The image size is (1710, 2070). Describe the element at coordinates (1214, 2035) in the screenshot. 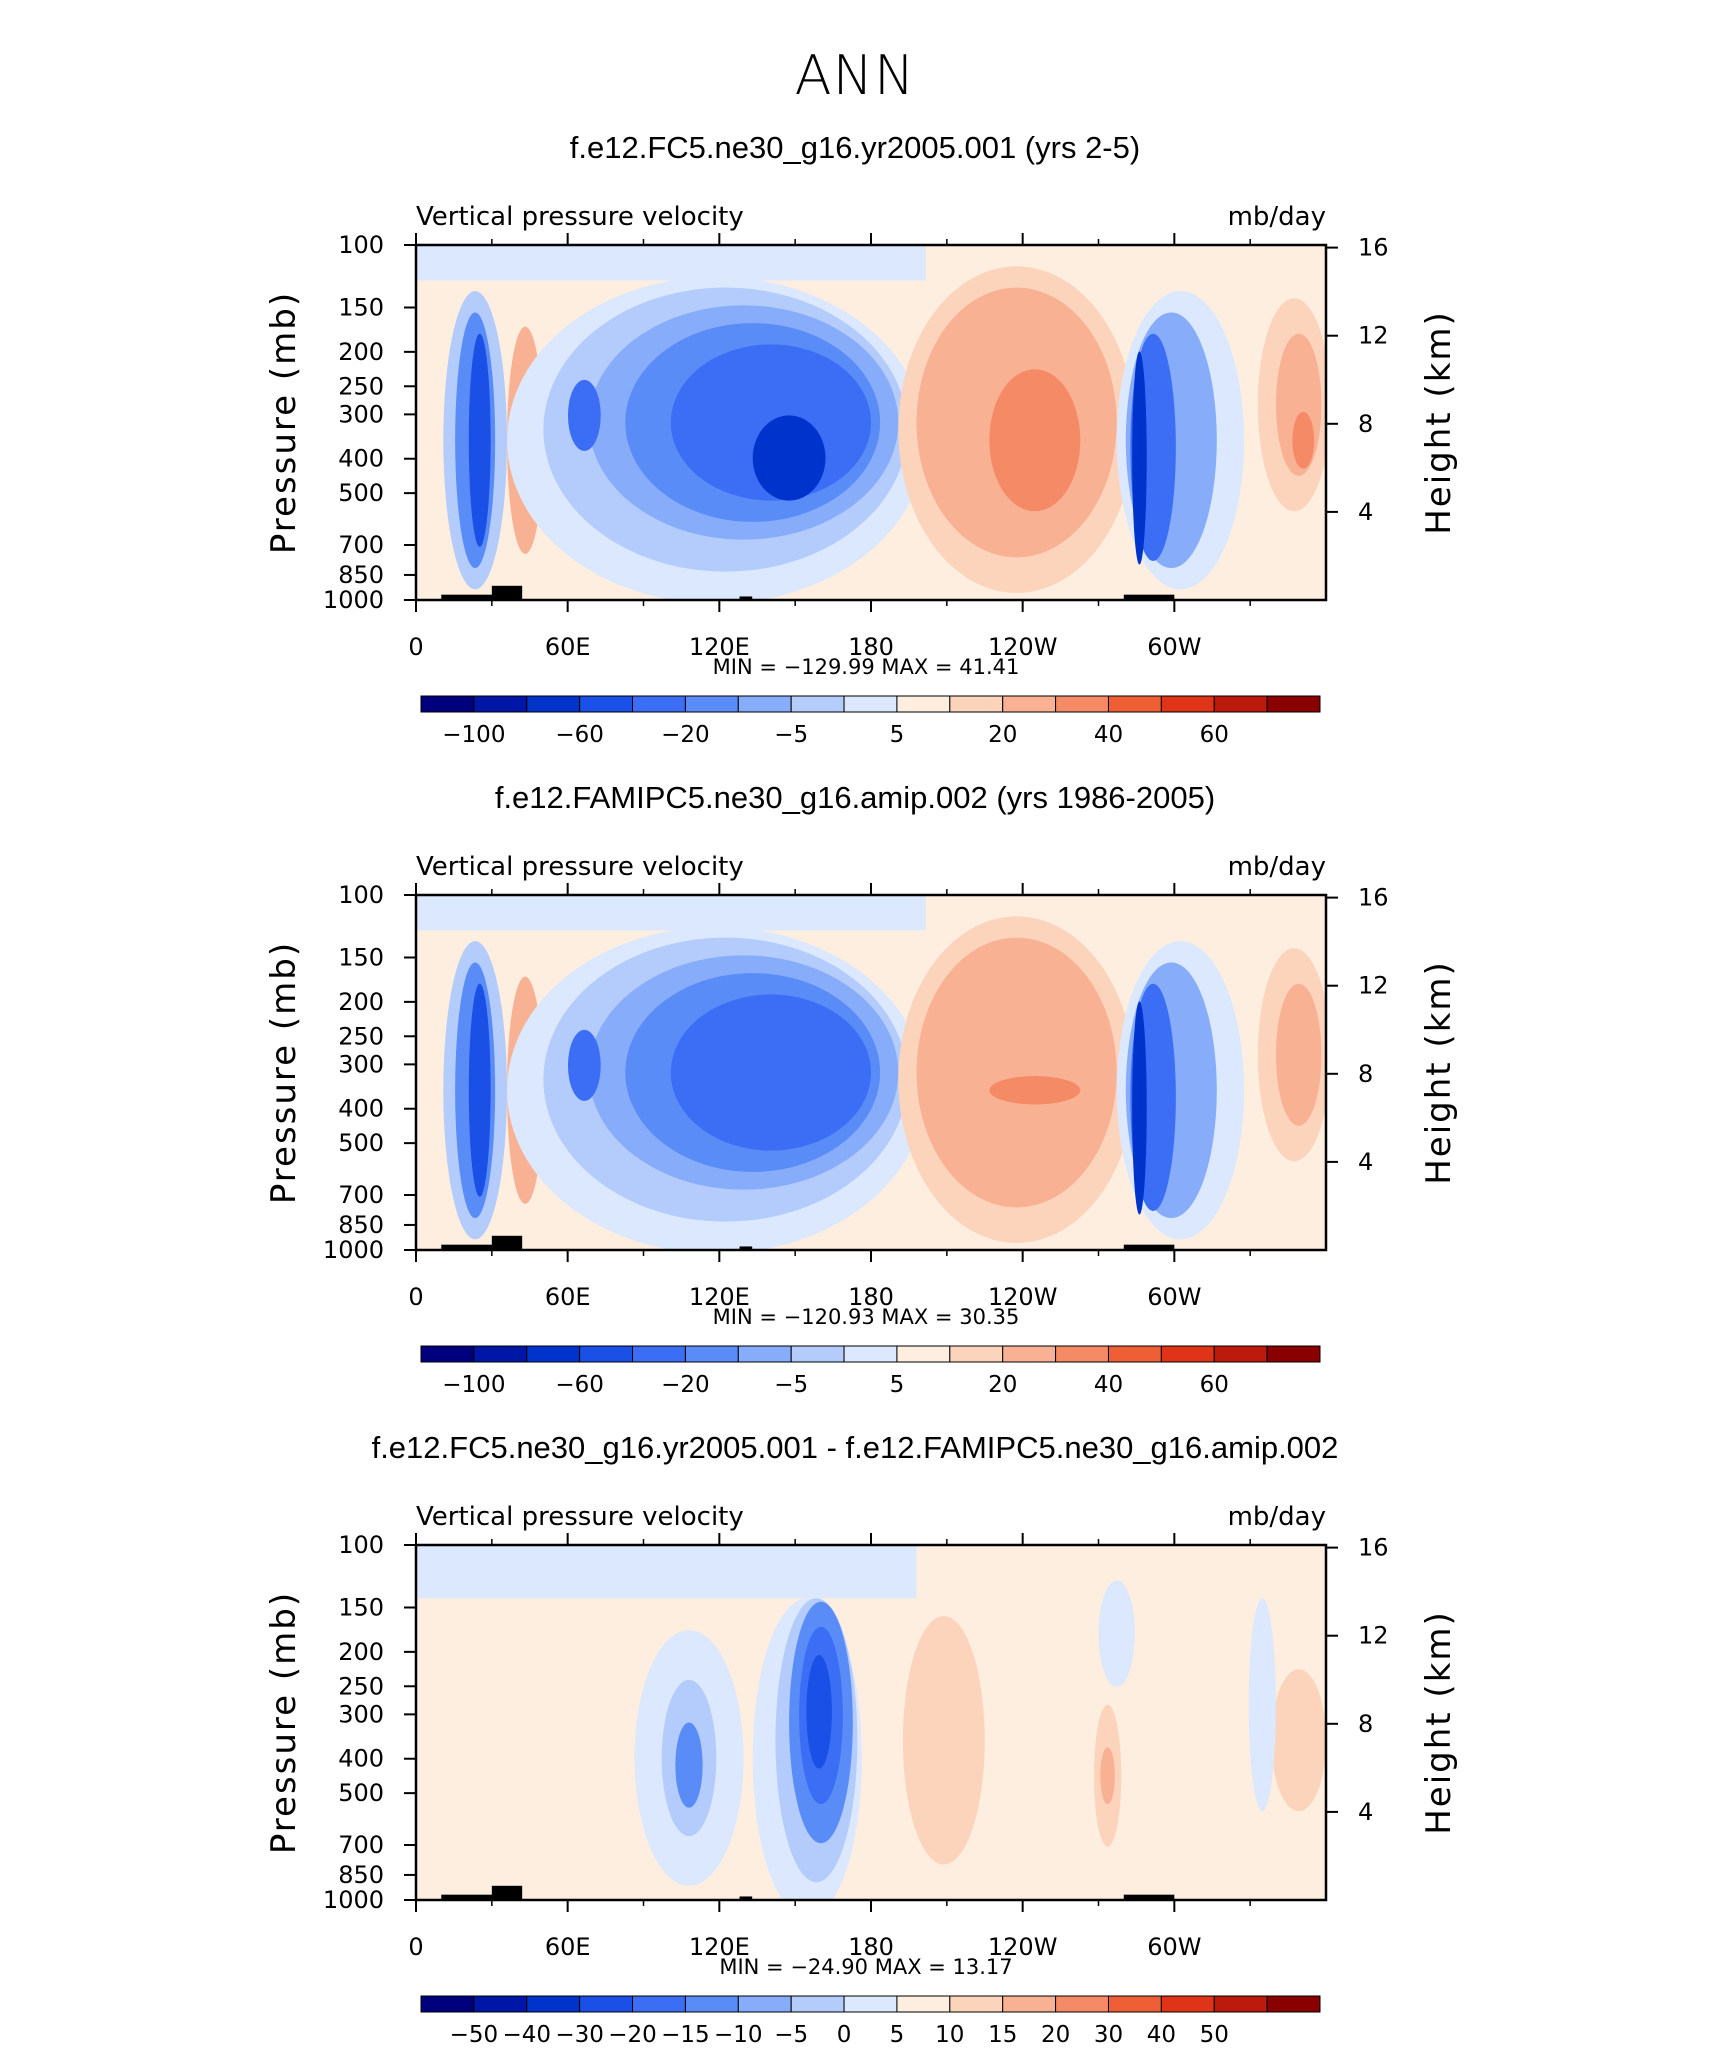

I see `colorbar-label: 50` at that location.